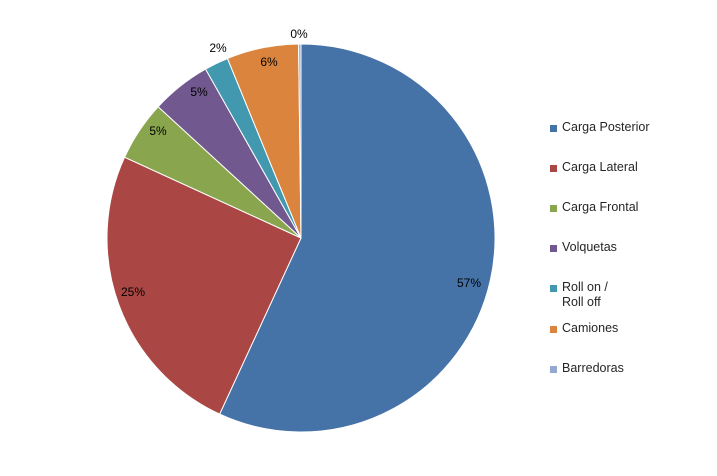 This screenshot has height=476, width=717. I want to click on legend-item-5: Camiones, so click(630, 341).